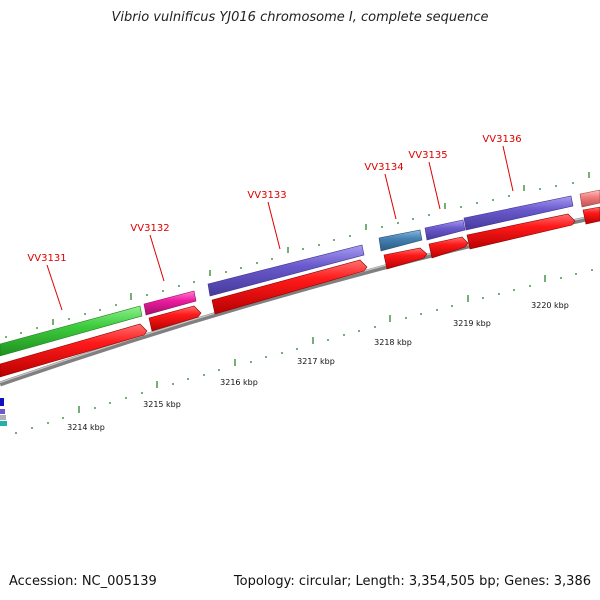 Image resolution: width=600 pixels, height=600 pixels. I want to click on accession-label: Accession: NC_005139, so click(83, 581).